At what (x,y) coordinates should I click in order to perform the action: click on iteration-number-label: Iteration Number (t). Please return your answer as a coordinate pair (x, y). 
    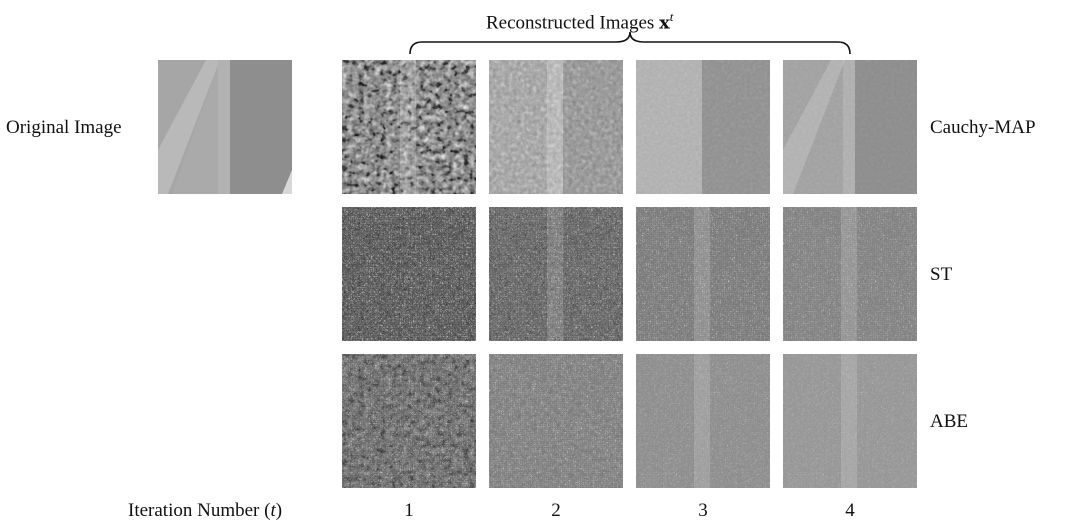
    Looking at the image, I should click on (205, 511).